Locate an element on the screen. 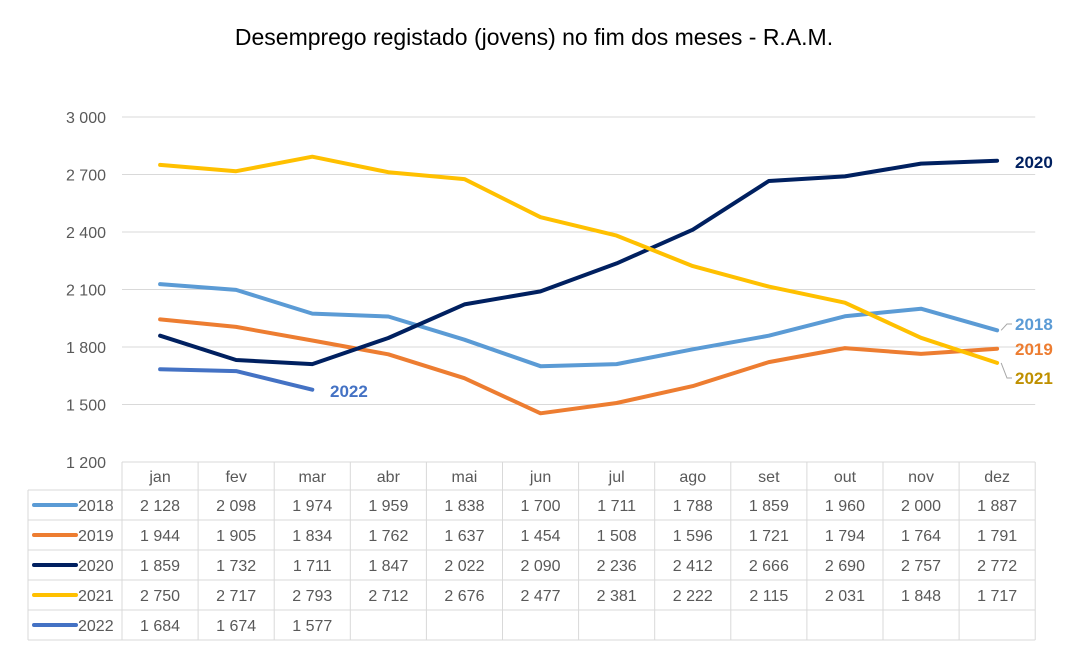 The height and width of the screenshot is (658, 1069). legend-label: 2021 is located at coordinates (96, 596).